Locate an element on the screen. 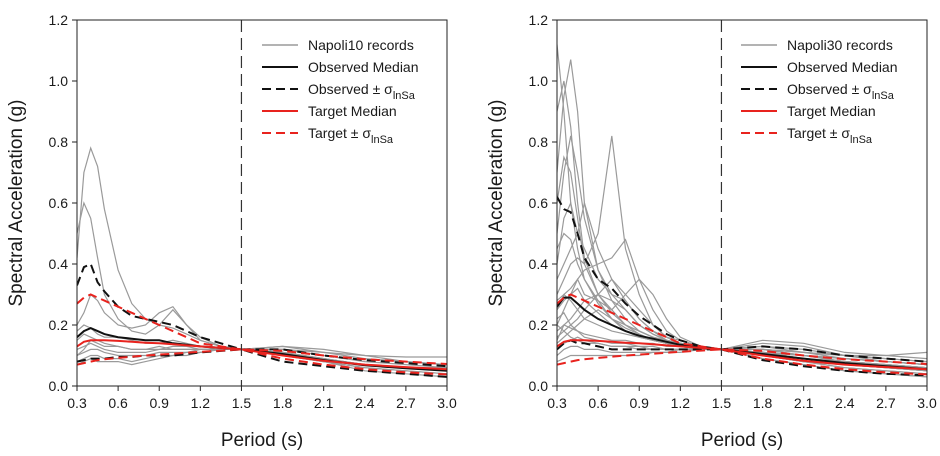 The image size is (940, 456). legend-label: Napoli10 records is located at coordinates (361, 45).